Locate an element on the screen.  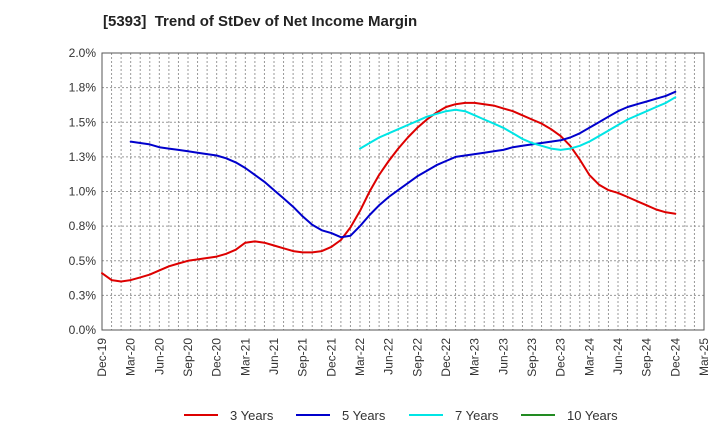
x-tick-label: Mar-25 is located at coordinates (704, 357).